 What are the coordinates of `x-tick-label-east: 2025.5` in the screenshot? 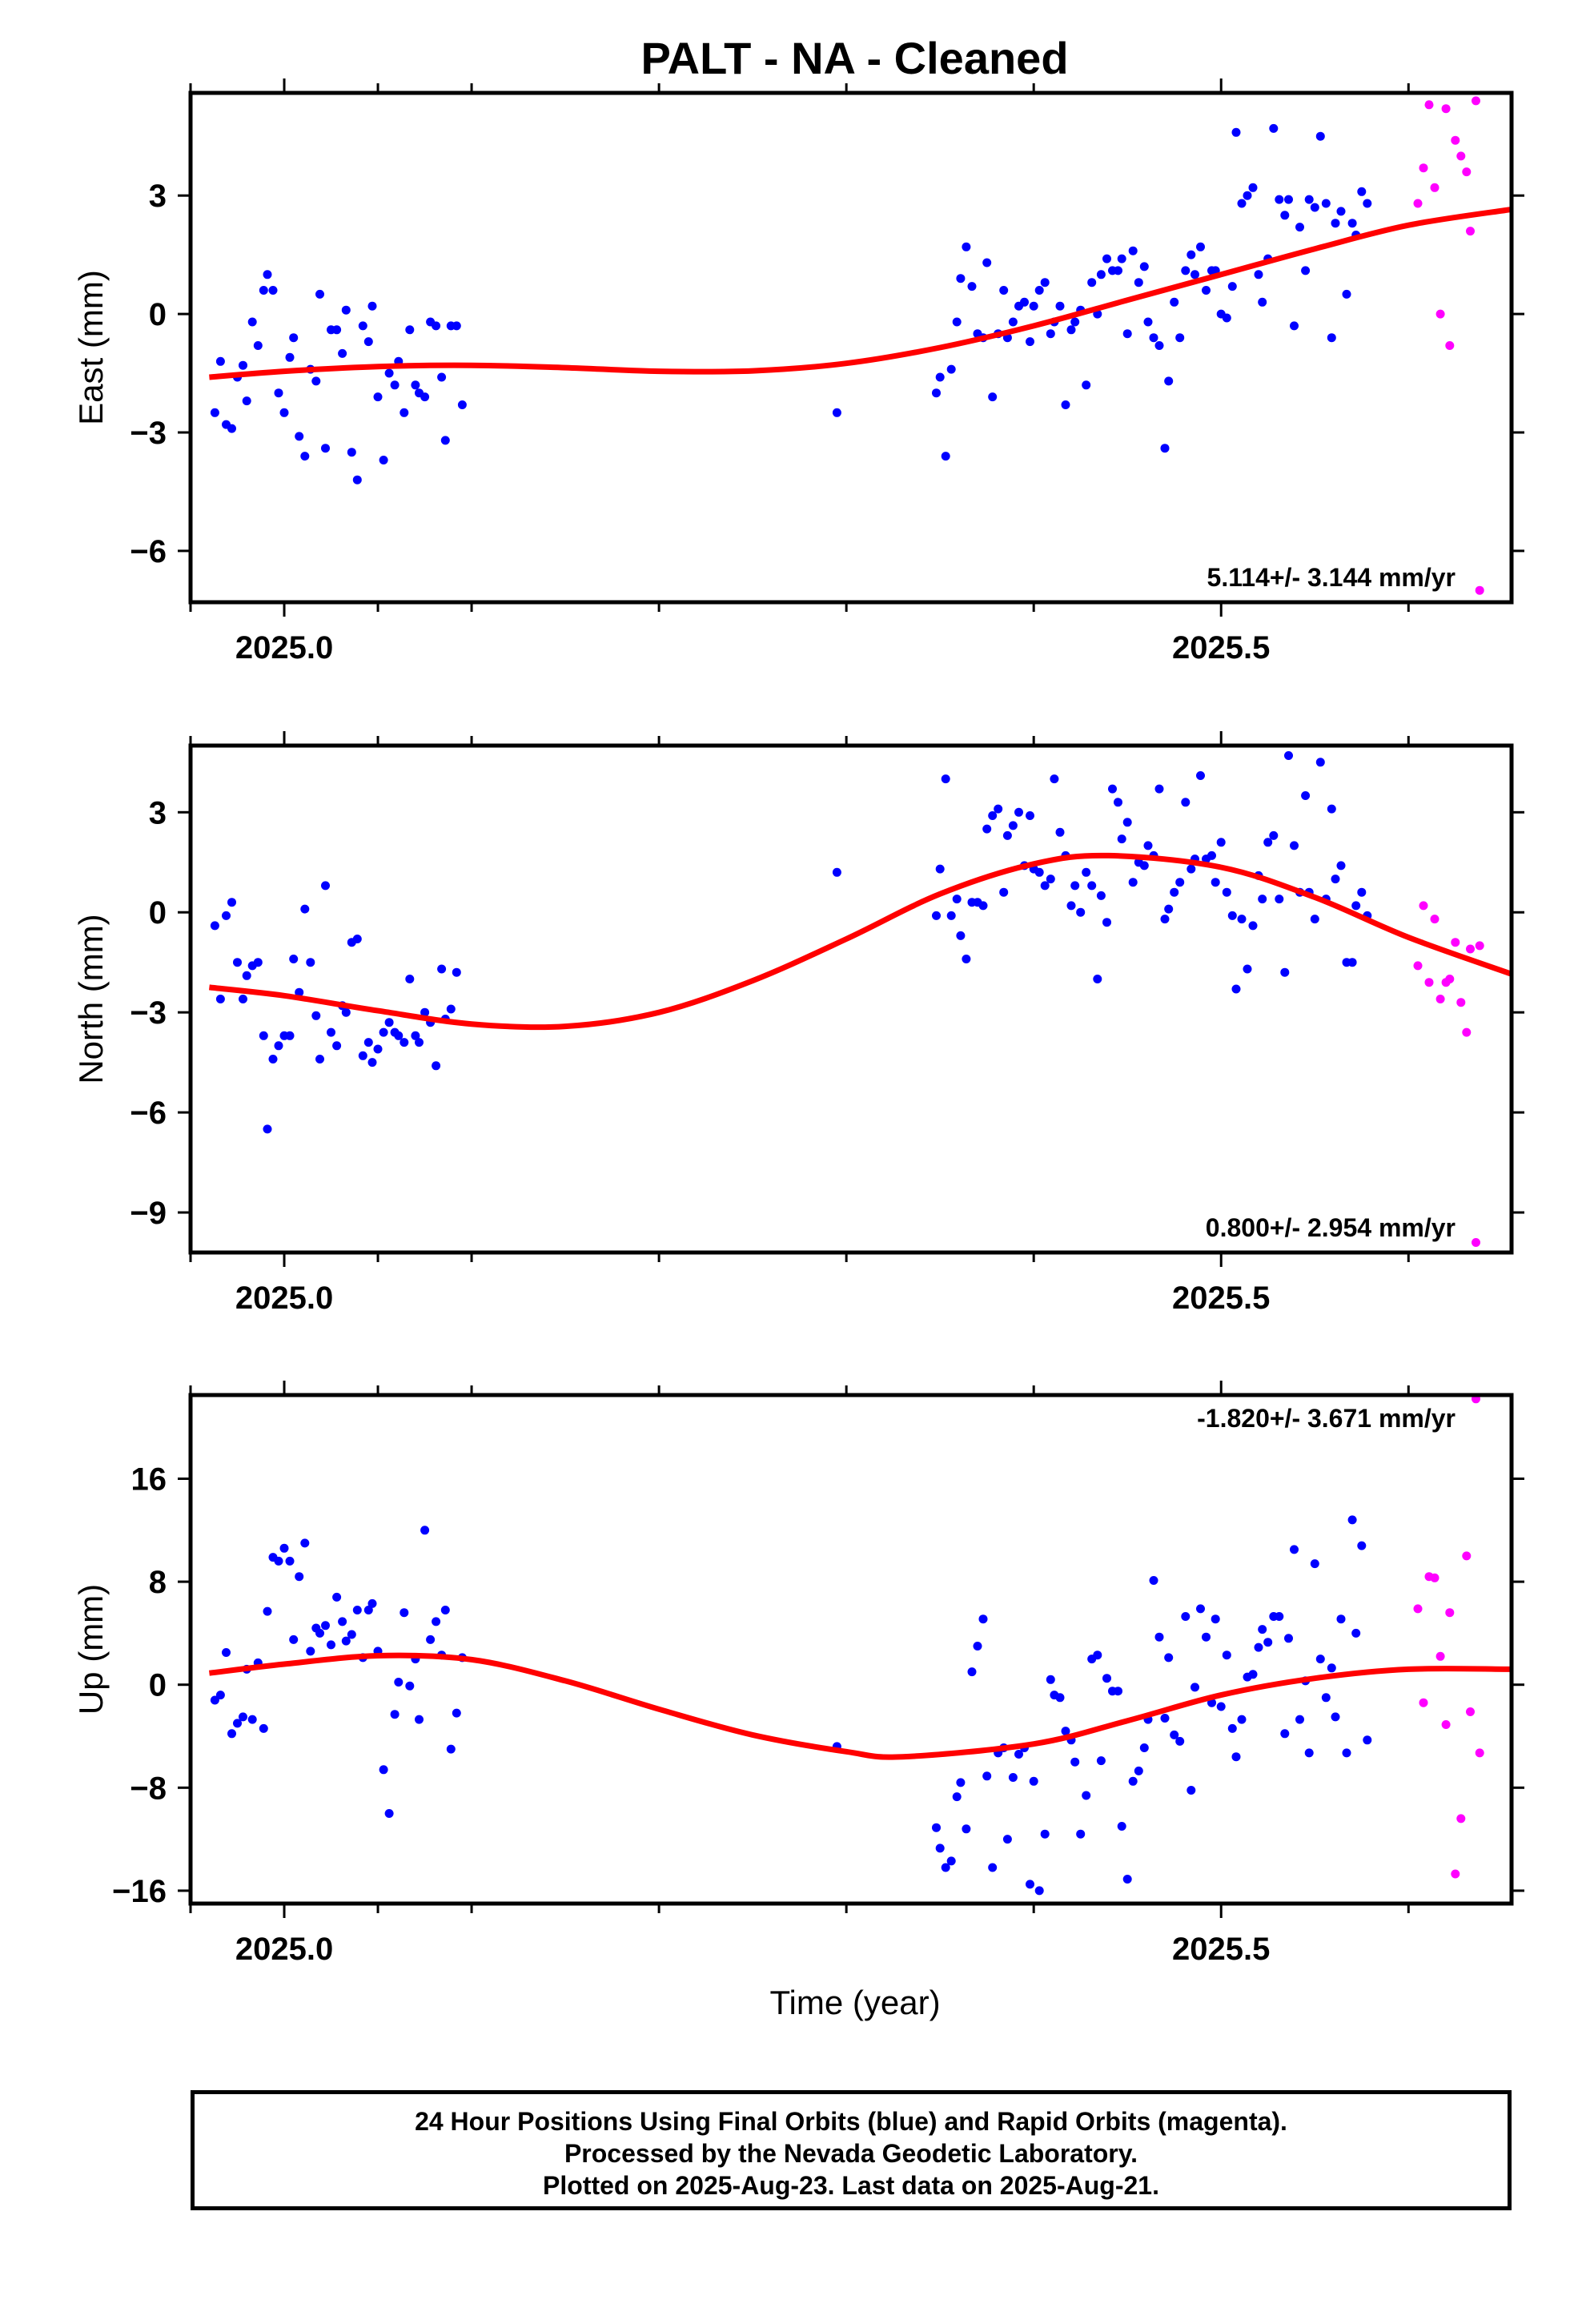 It's located at (1221, 647).